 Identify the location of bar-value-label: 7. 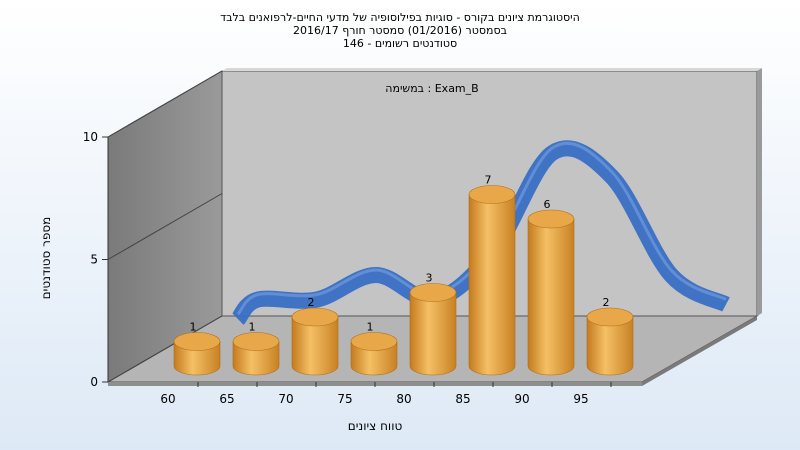
(488, 180).